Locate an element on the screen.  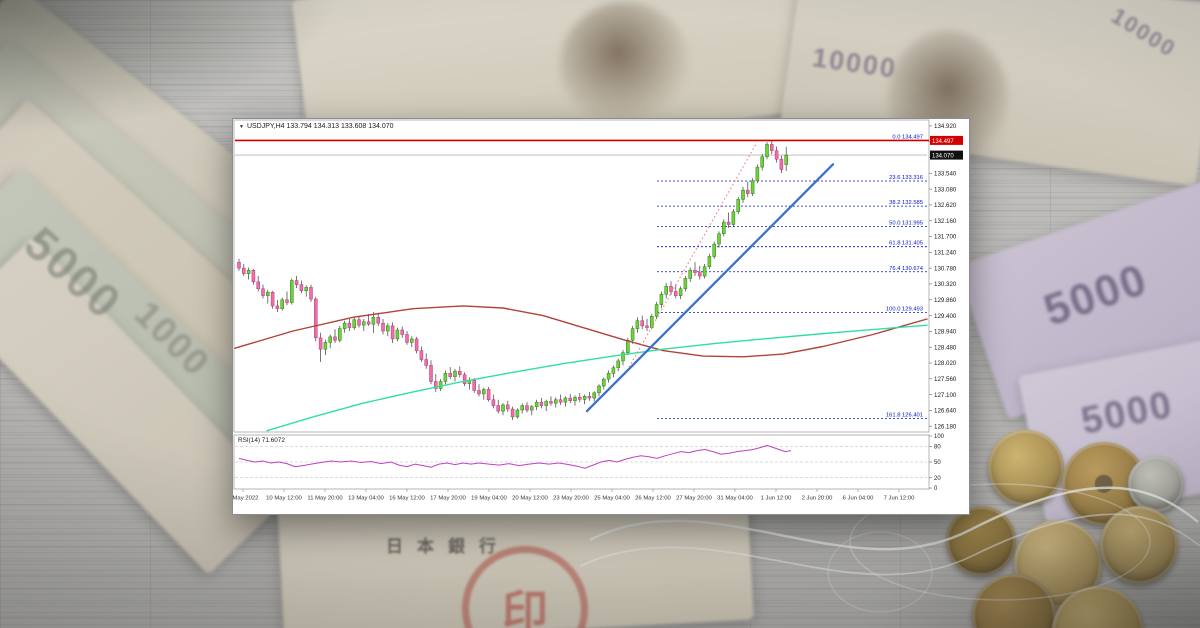
time-axis-label: 25 May 04:00 is located at coordinates (612, 499).